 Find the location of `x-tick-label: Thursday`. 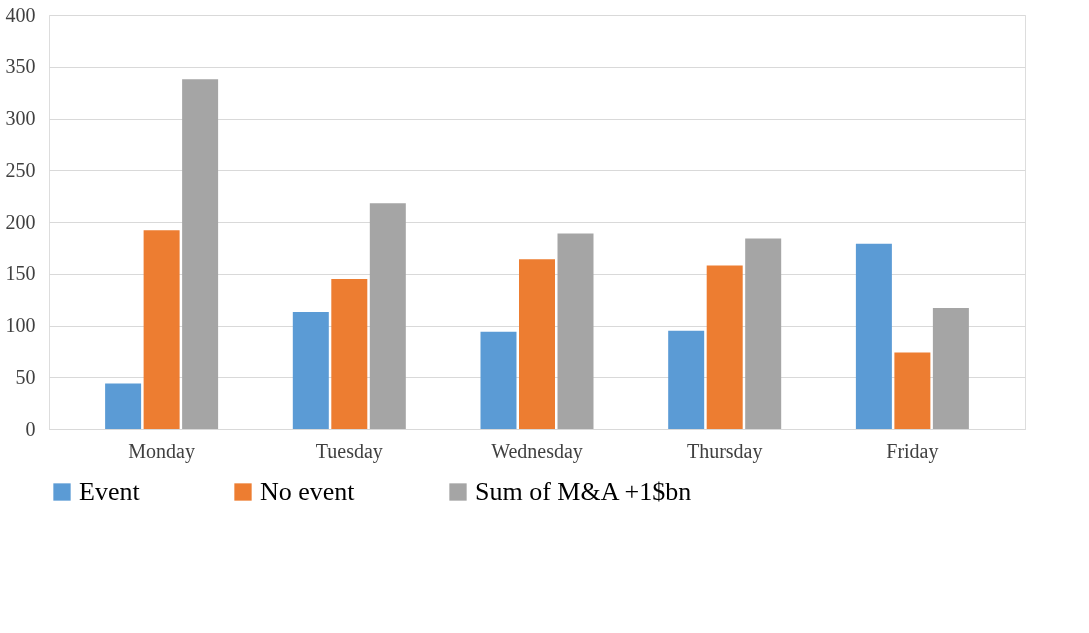

x-tick-label: Thursday is located at coordinates (724, 451).